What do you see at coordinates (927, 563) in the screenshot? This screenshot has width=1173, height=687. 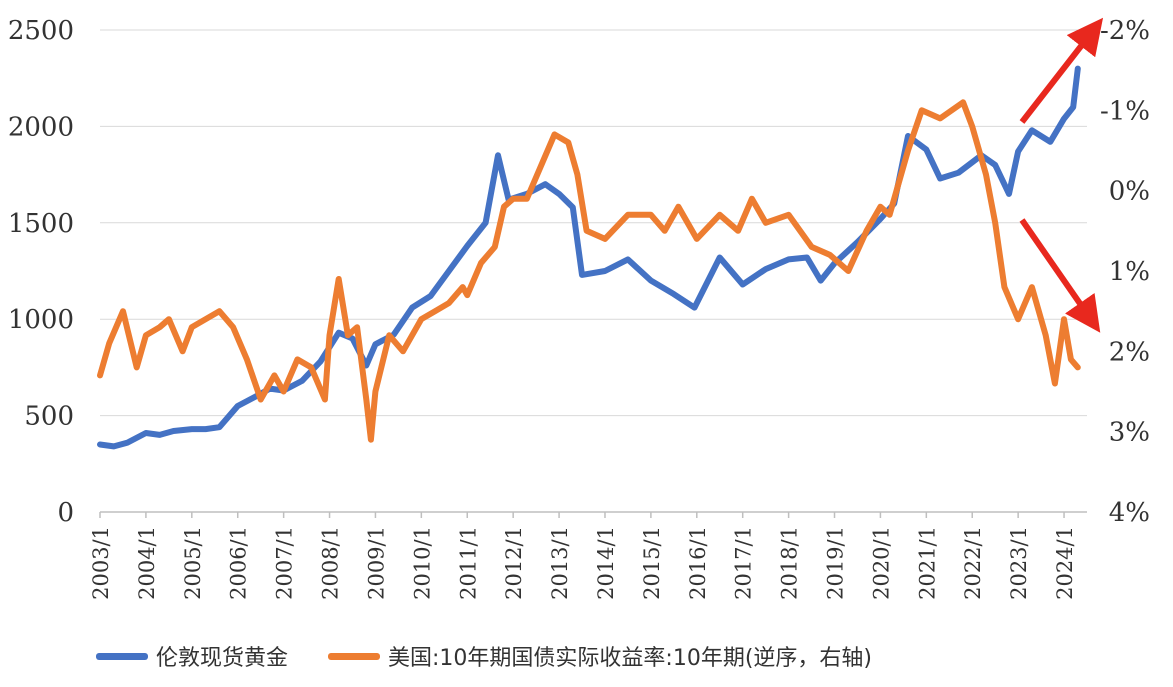 I see `x-tick-label: 2021/1` at bounding box center [927, 563].